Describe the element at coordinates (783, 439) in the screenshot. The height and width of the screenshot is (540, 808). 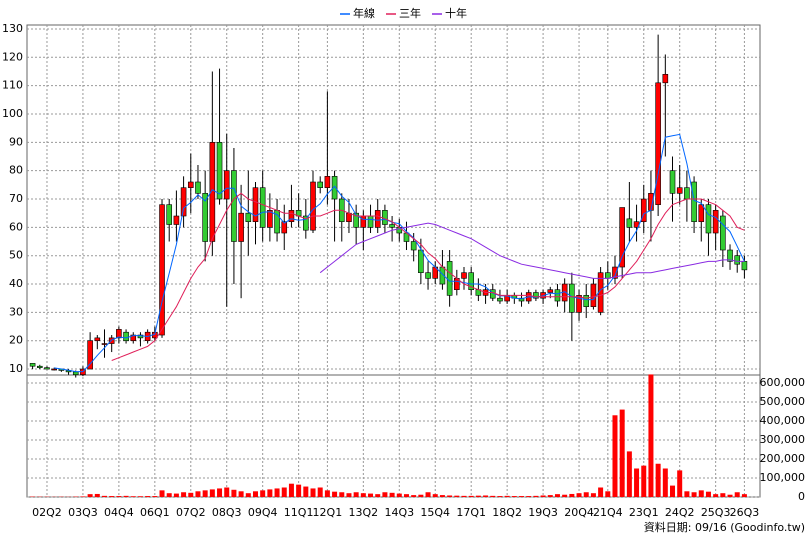
I see `y2-tick-label: 300,000` at that location.